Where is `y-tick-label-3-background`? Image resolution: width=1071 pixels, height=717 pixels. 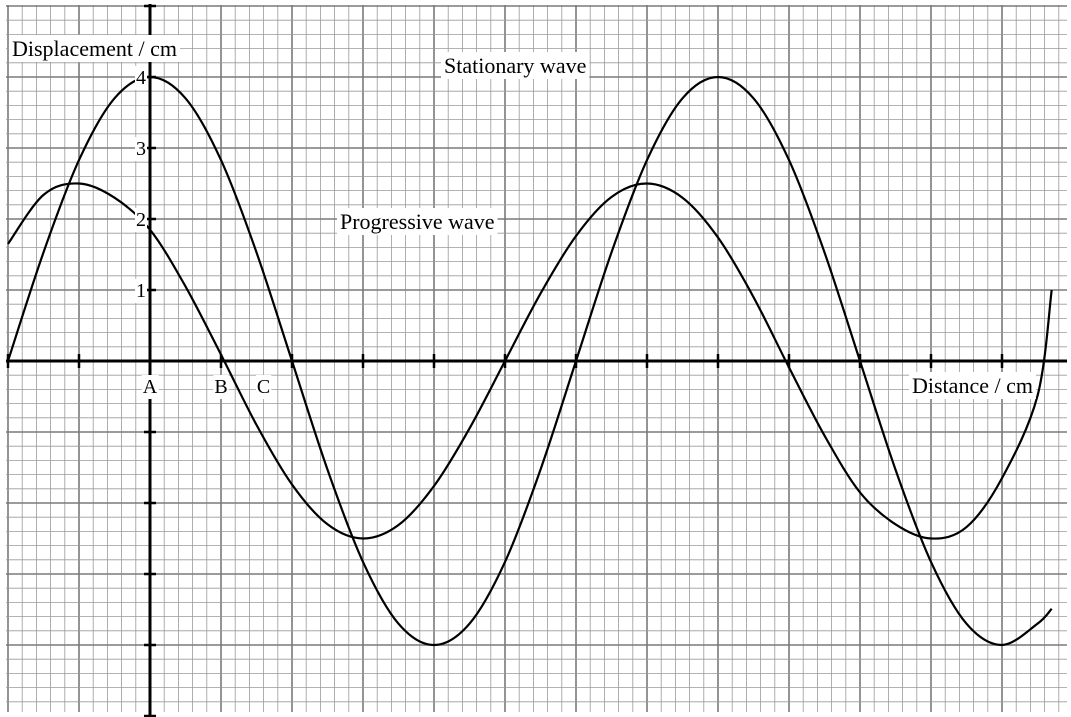
y-tick-label-3-background is located at coordinates (141, 149).